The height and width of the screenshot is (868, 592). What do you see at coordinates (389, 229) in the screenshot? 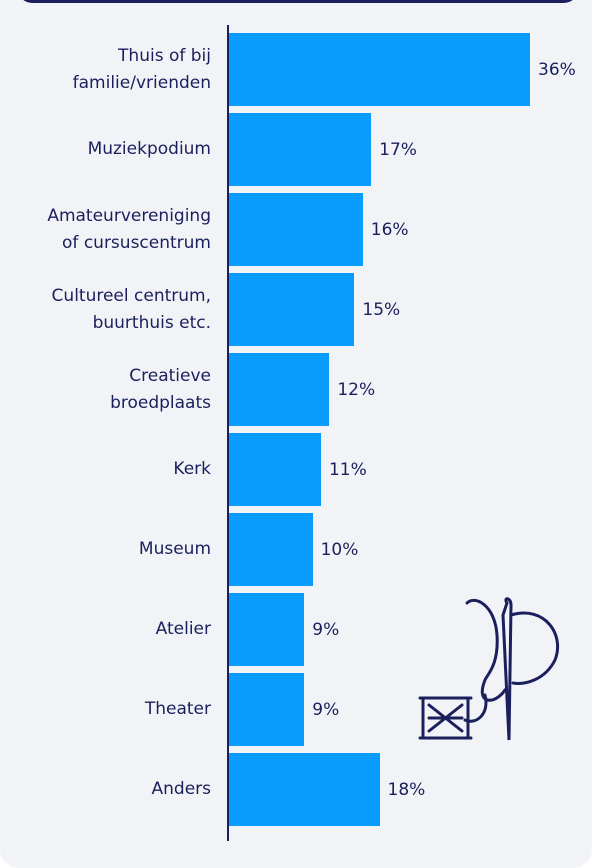
I see `value-label: 16%` at bounding box center [389, 229].